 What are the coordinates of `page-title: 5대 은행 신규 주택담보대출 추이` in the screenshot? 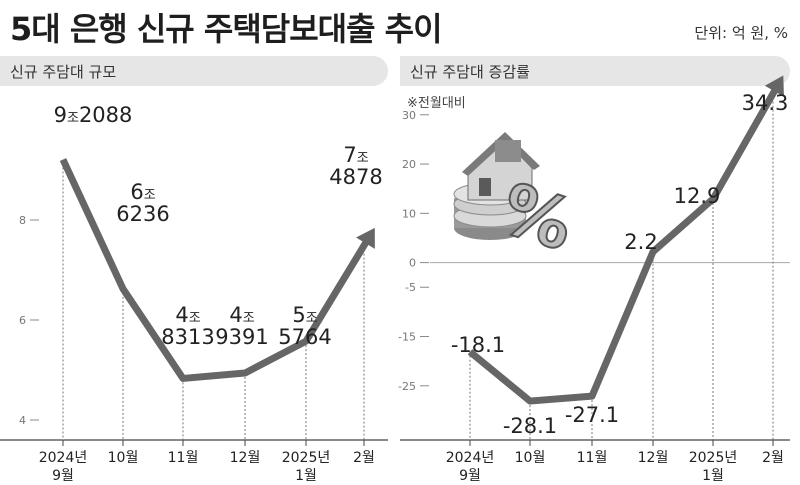 It's located at (226, 29).